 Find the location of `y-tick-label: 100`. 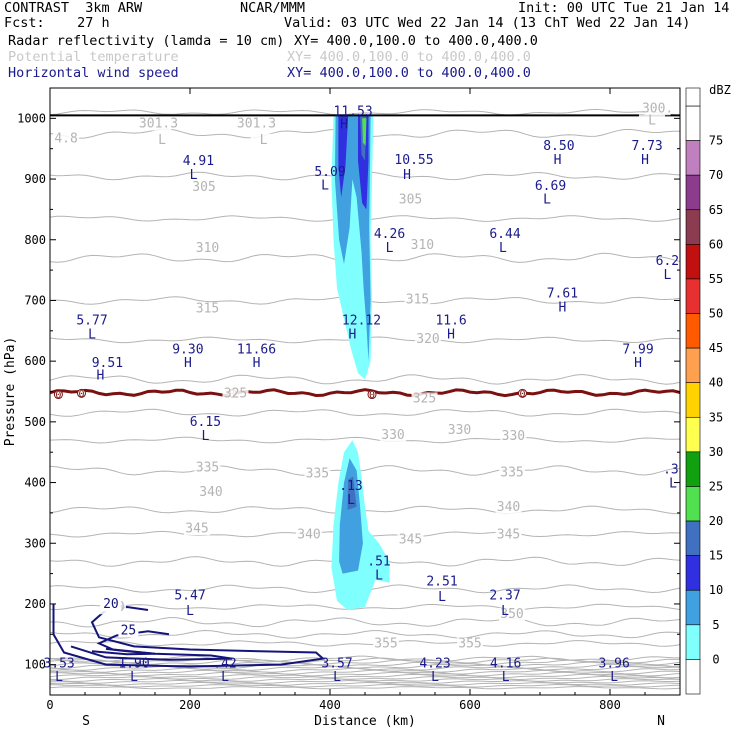

y-tick-label: 100 is located at coordinates (35, 665).